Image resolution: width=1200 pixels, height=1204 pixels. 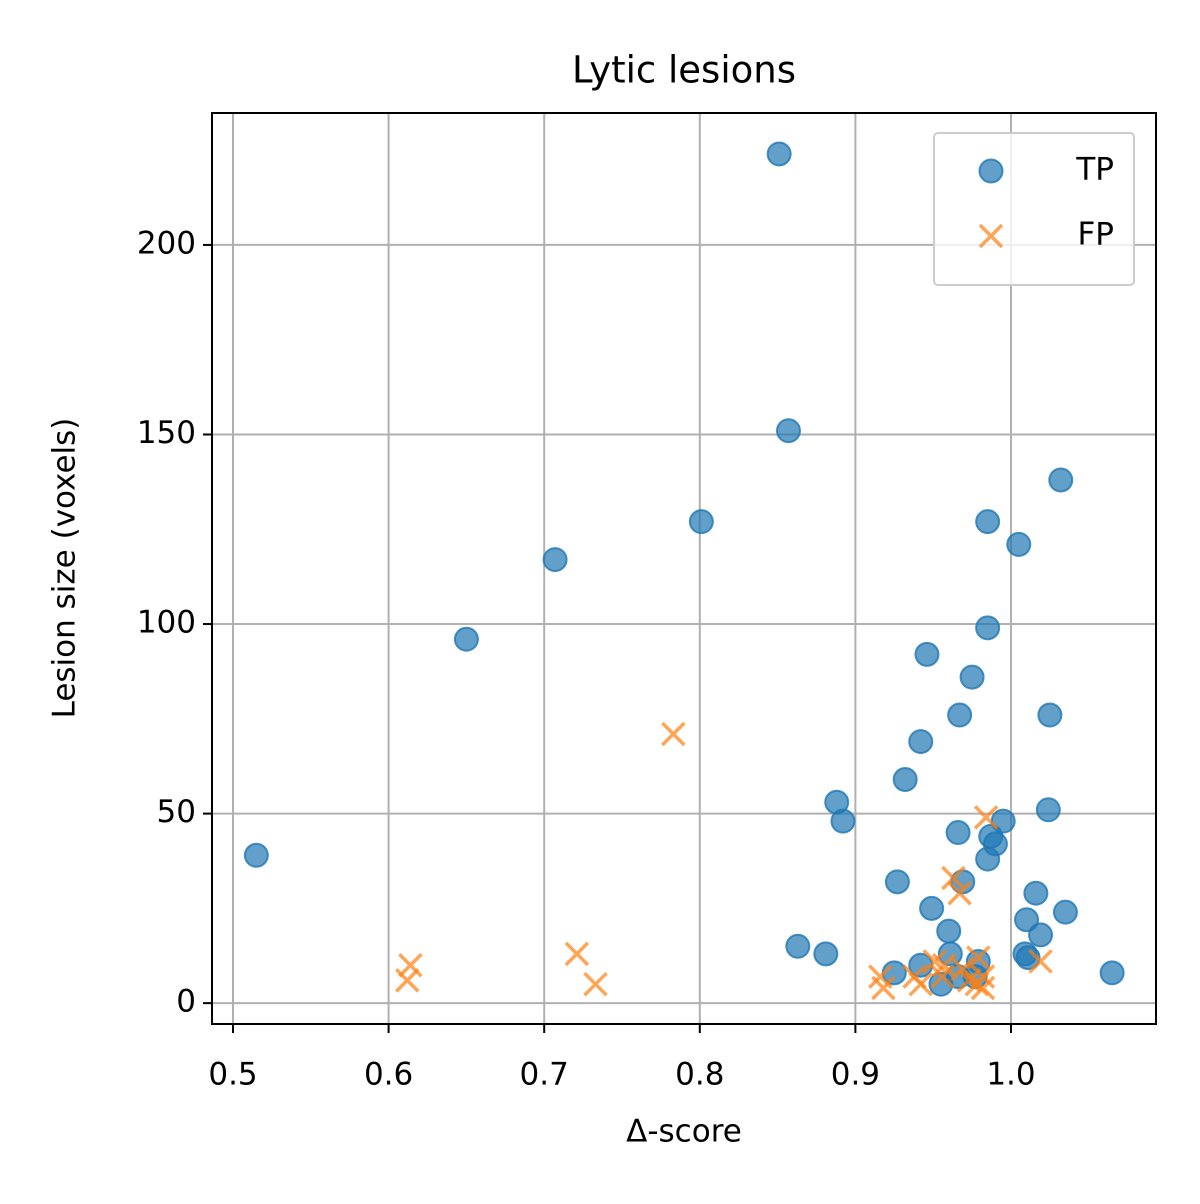 I want to click on y-tick-label: 100, so click(x=166, y=623).